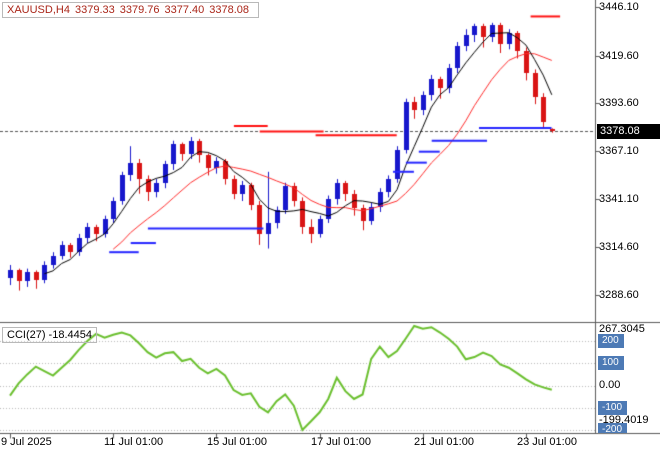 The image size is (660, 450). What do you see at coordinates (94, 10) in the screenshot?
I see `open-value: 3379.33` at bounding box center [94, 10].